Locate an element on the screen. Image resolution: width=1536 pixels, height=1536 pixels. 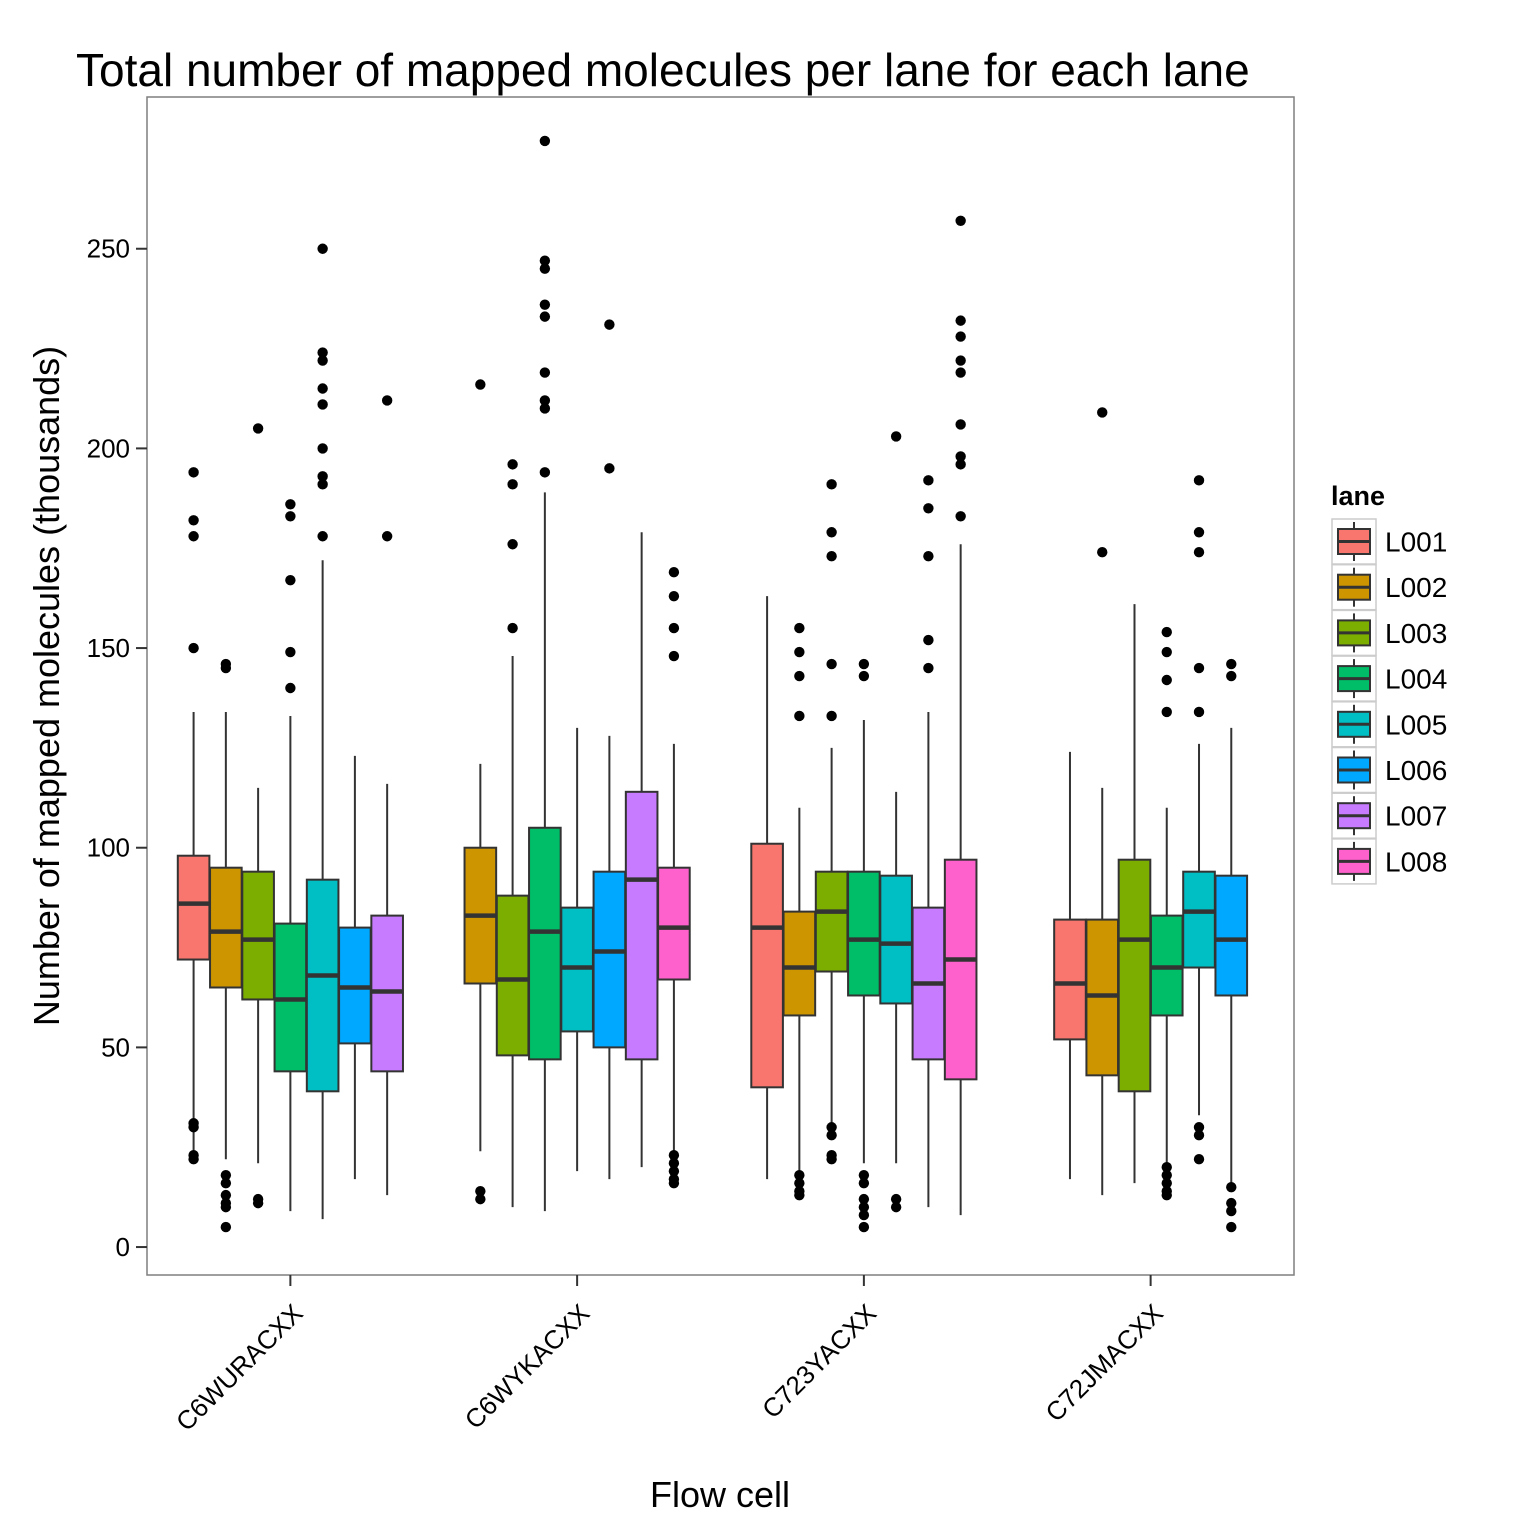
legend-entry-L006: L006 is located at coordinates (1389, 770).